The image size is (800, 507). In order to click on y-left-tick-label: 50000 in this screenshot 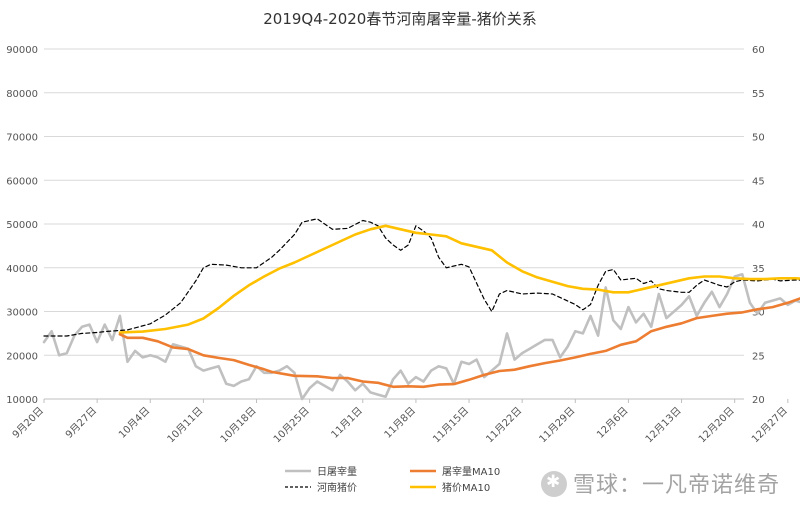, I will do `click(22, 225)`.